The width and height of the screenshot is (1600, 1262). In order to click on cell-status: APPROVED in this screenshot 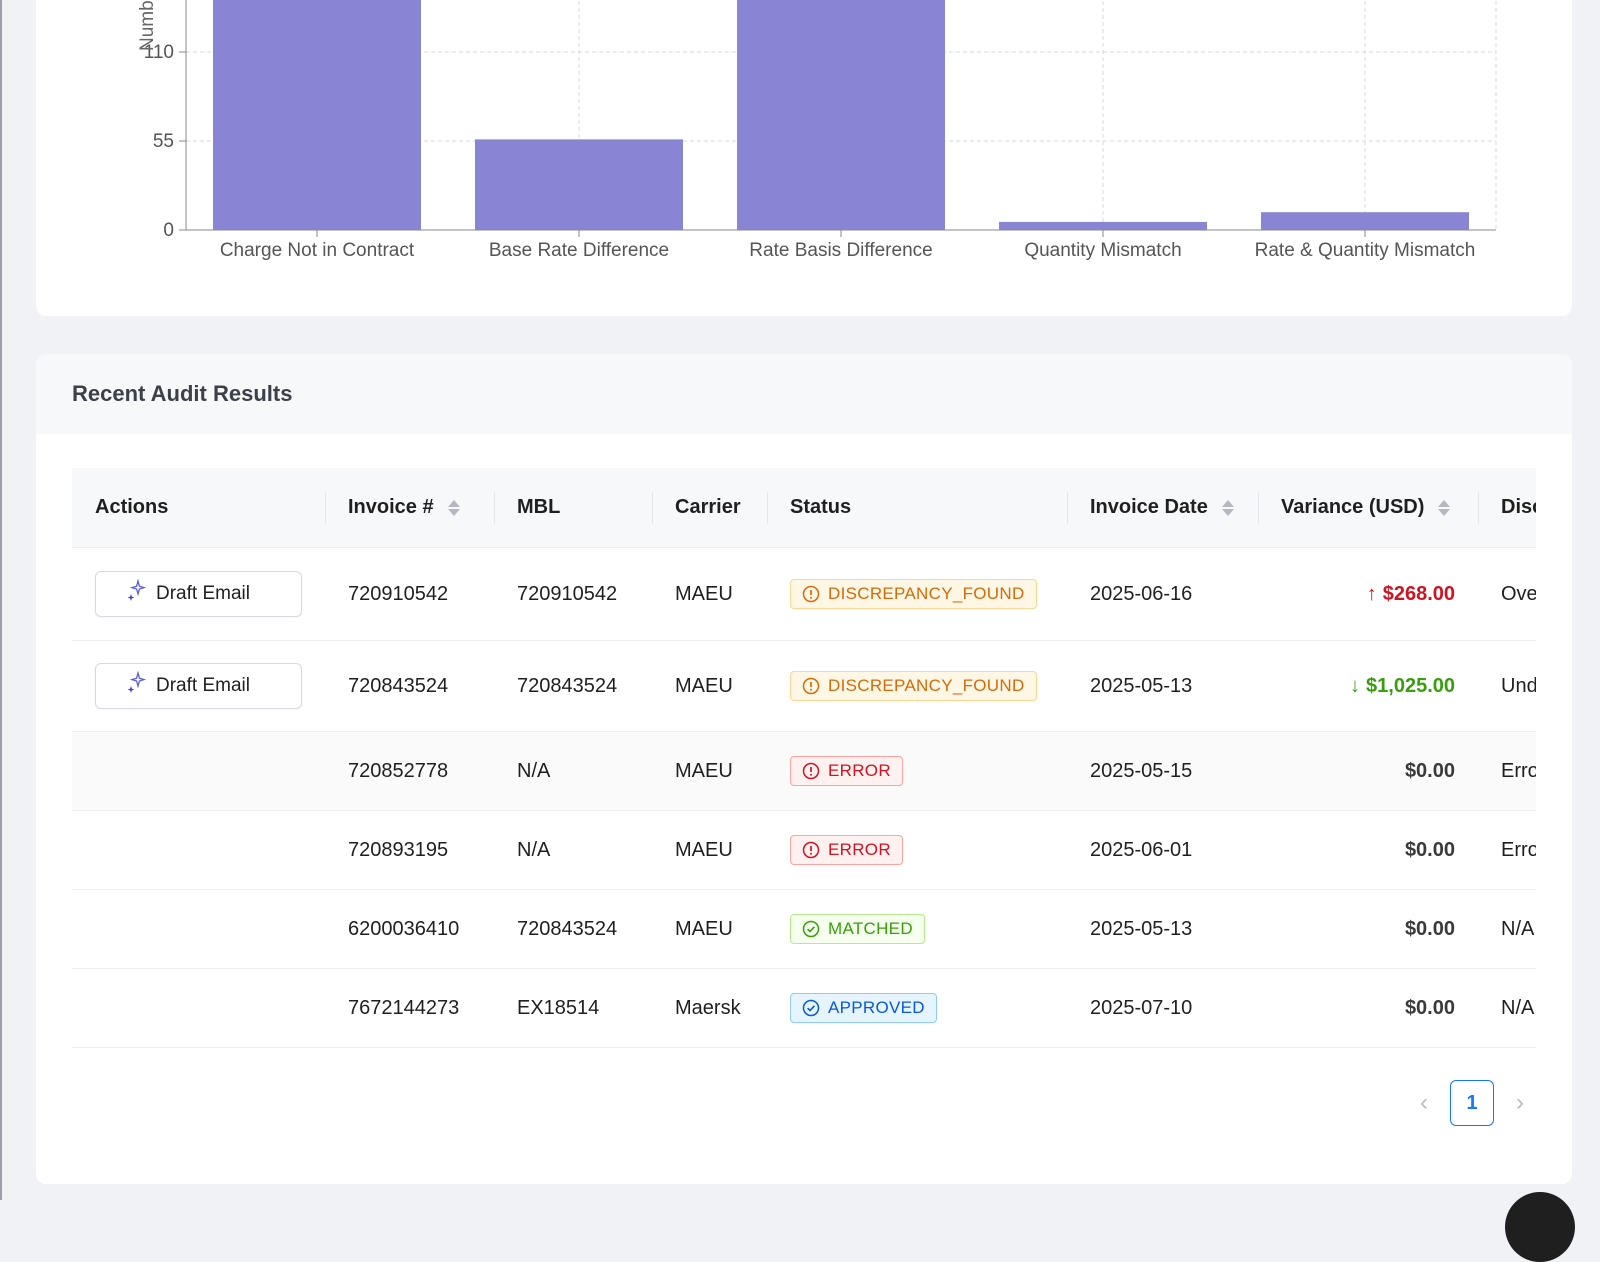, I will do `click(917, 1008)`.